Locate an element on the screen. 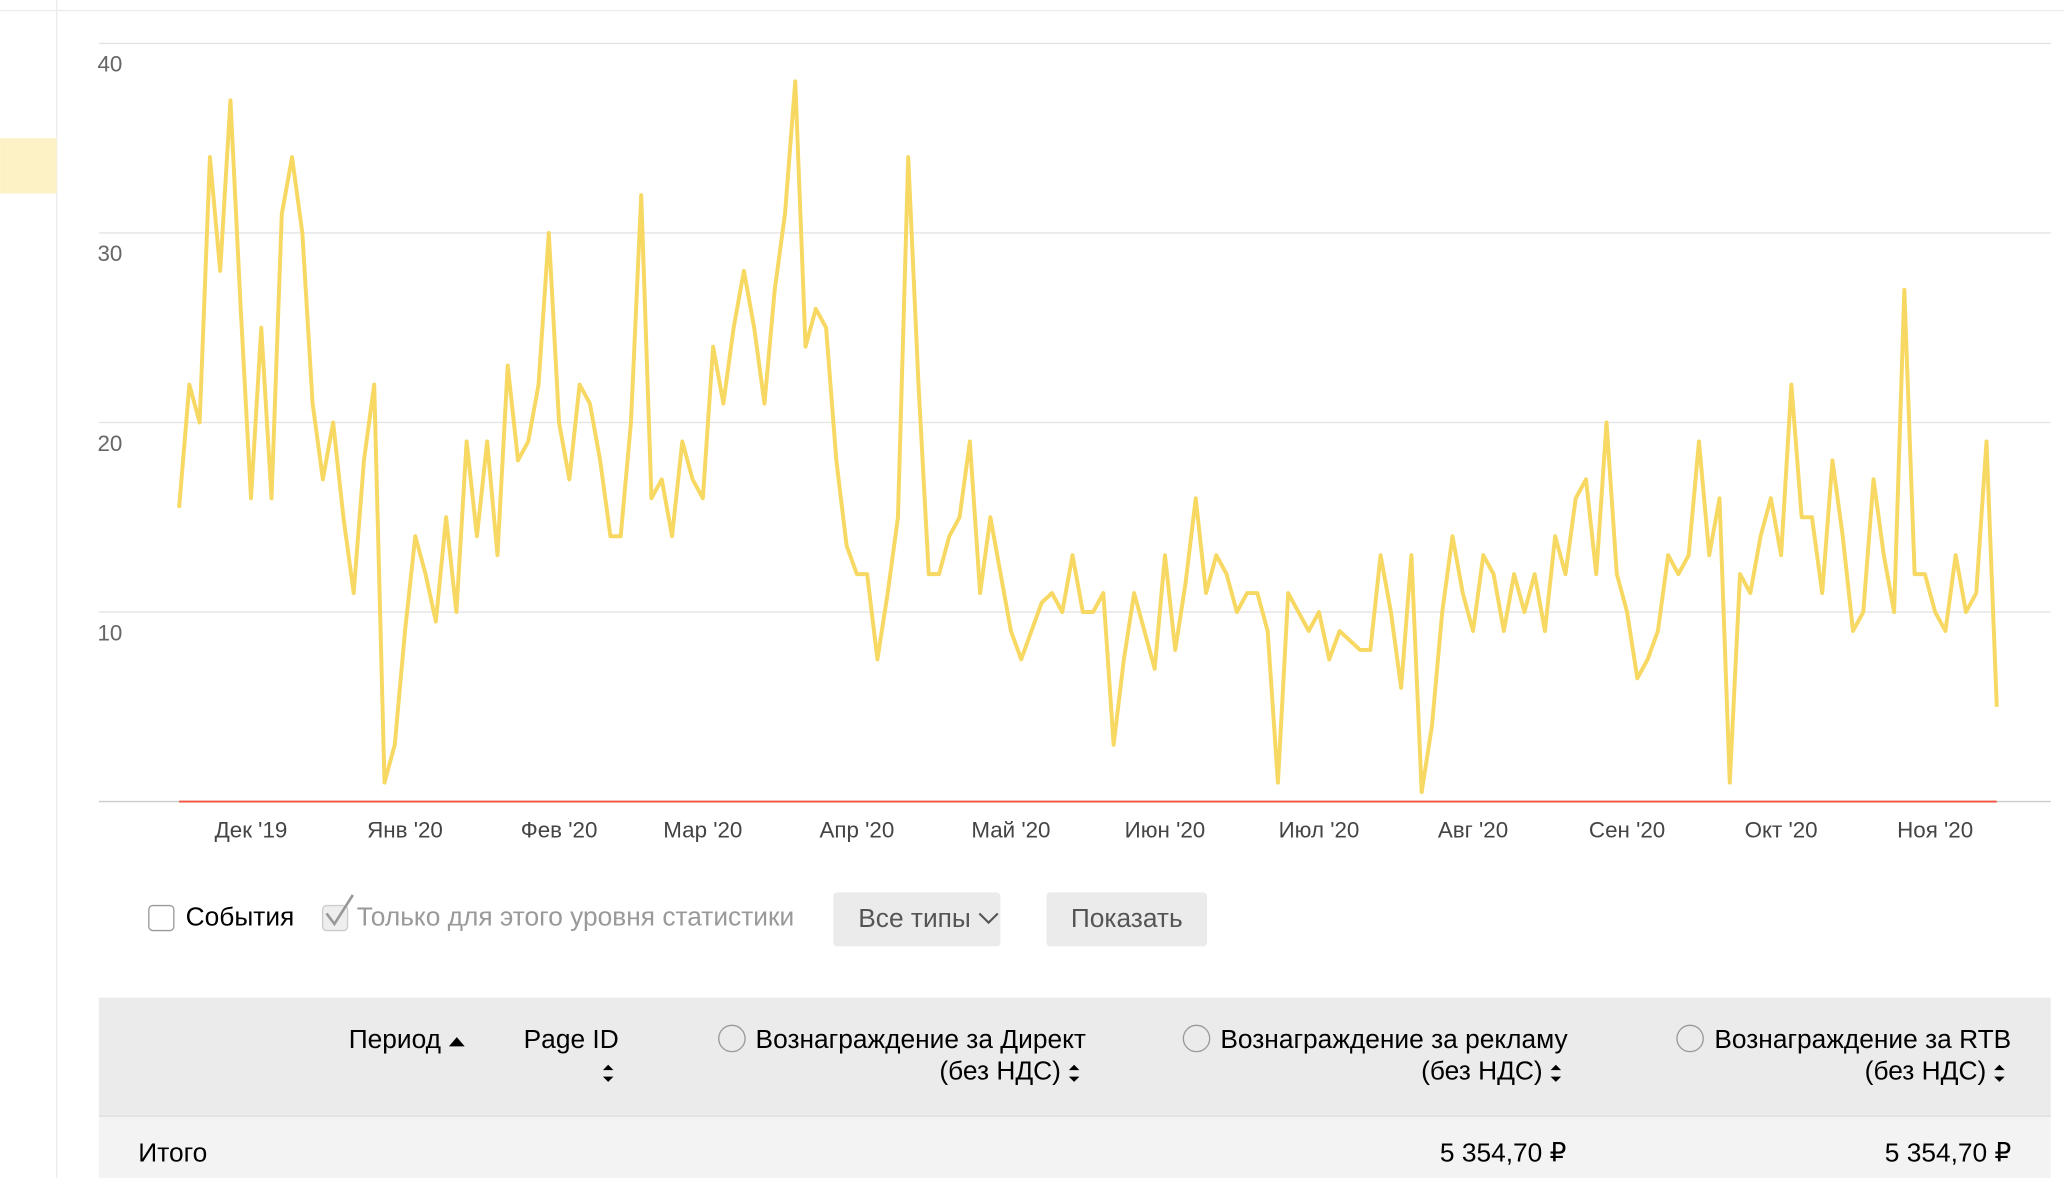 Image resolution: width=2064 pixels, height=1178 pixels. header-page-id: Page ID is located at coordinates (571, 1039).